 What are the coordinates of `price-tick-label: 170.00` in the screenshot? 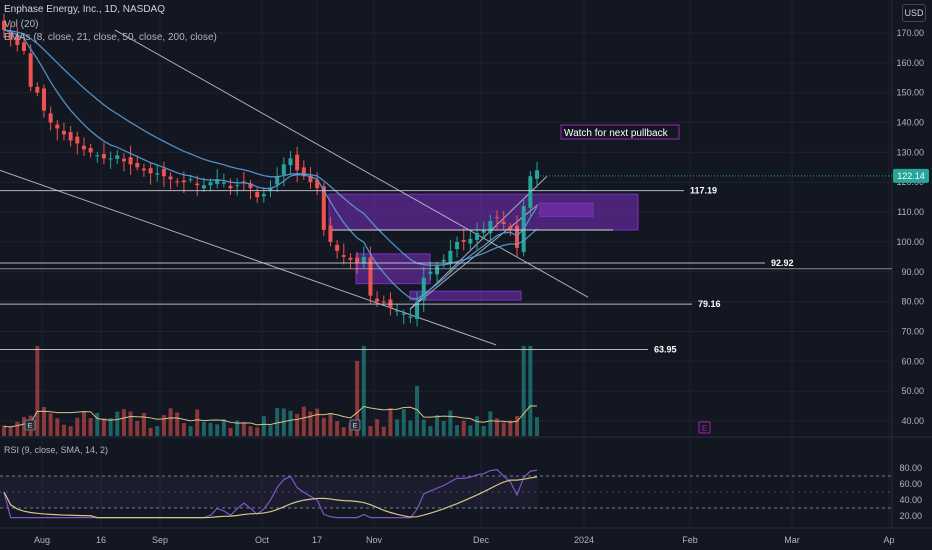 It's located at (910, 33).